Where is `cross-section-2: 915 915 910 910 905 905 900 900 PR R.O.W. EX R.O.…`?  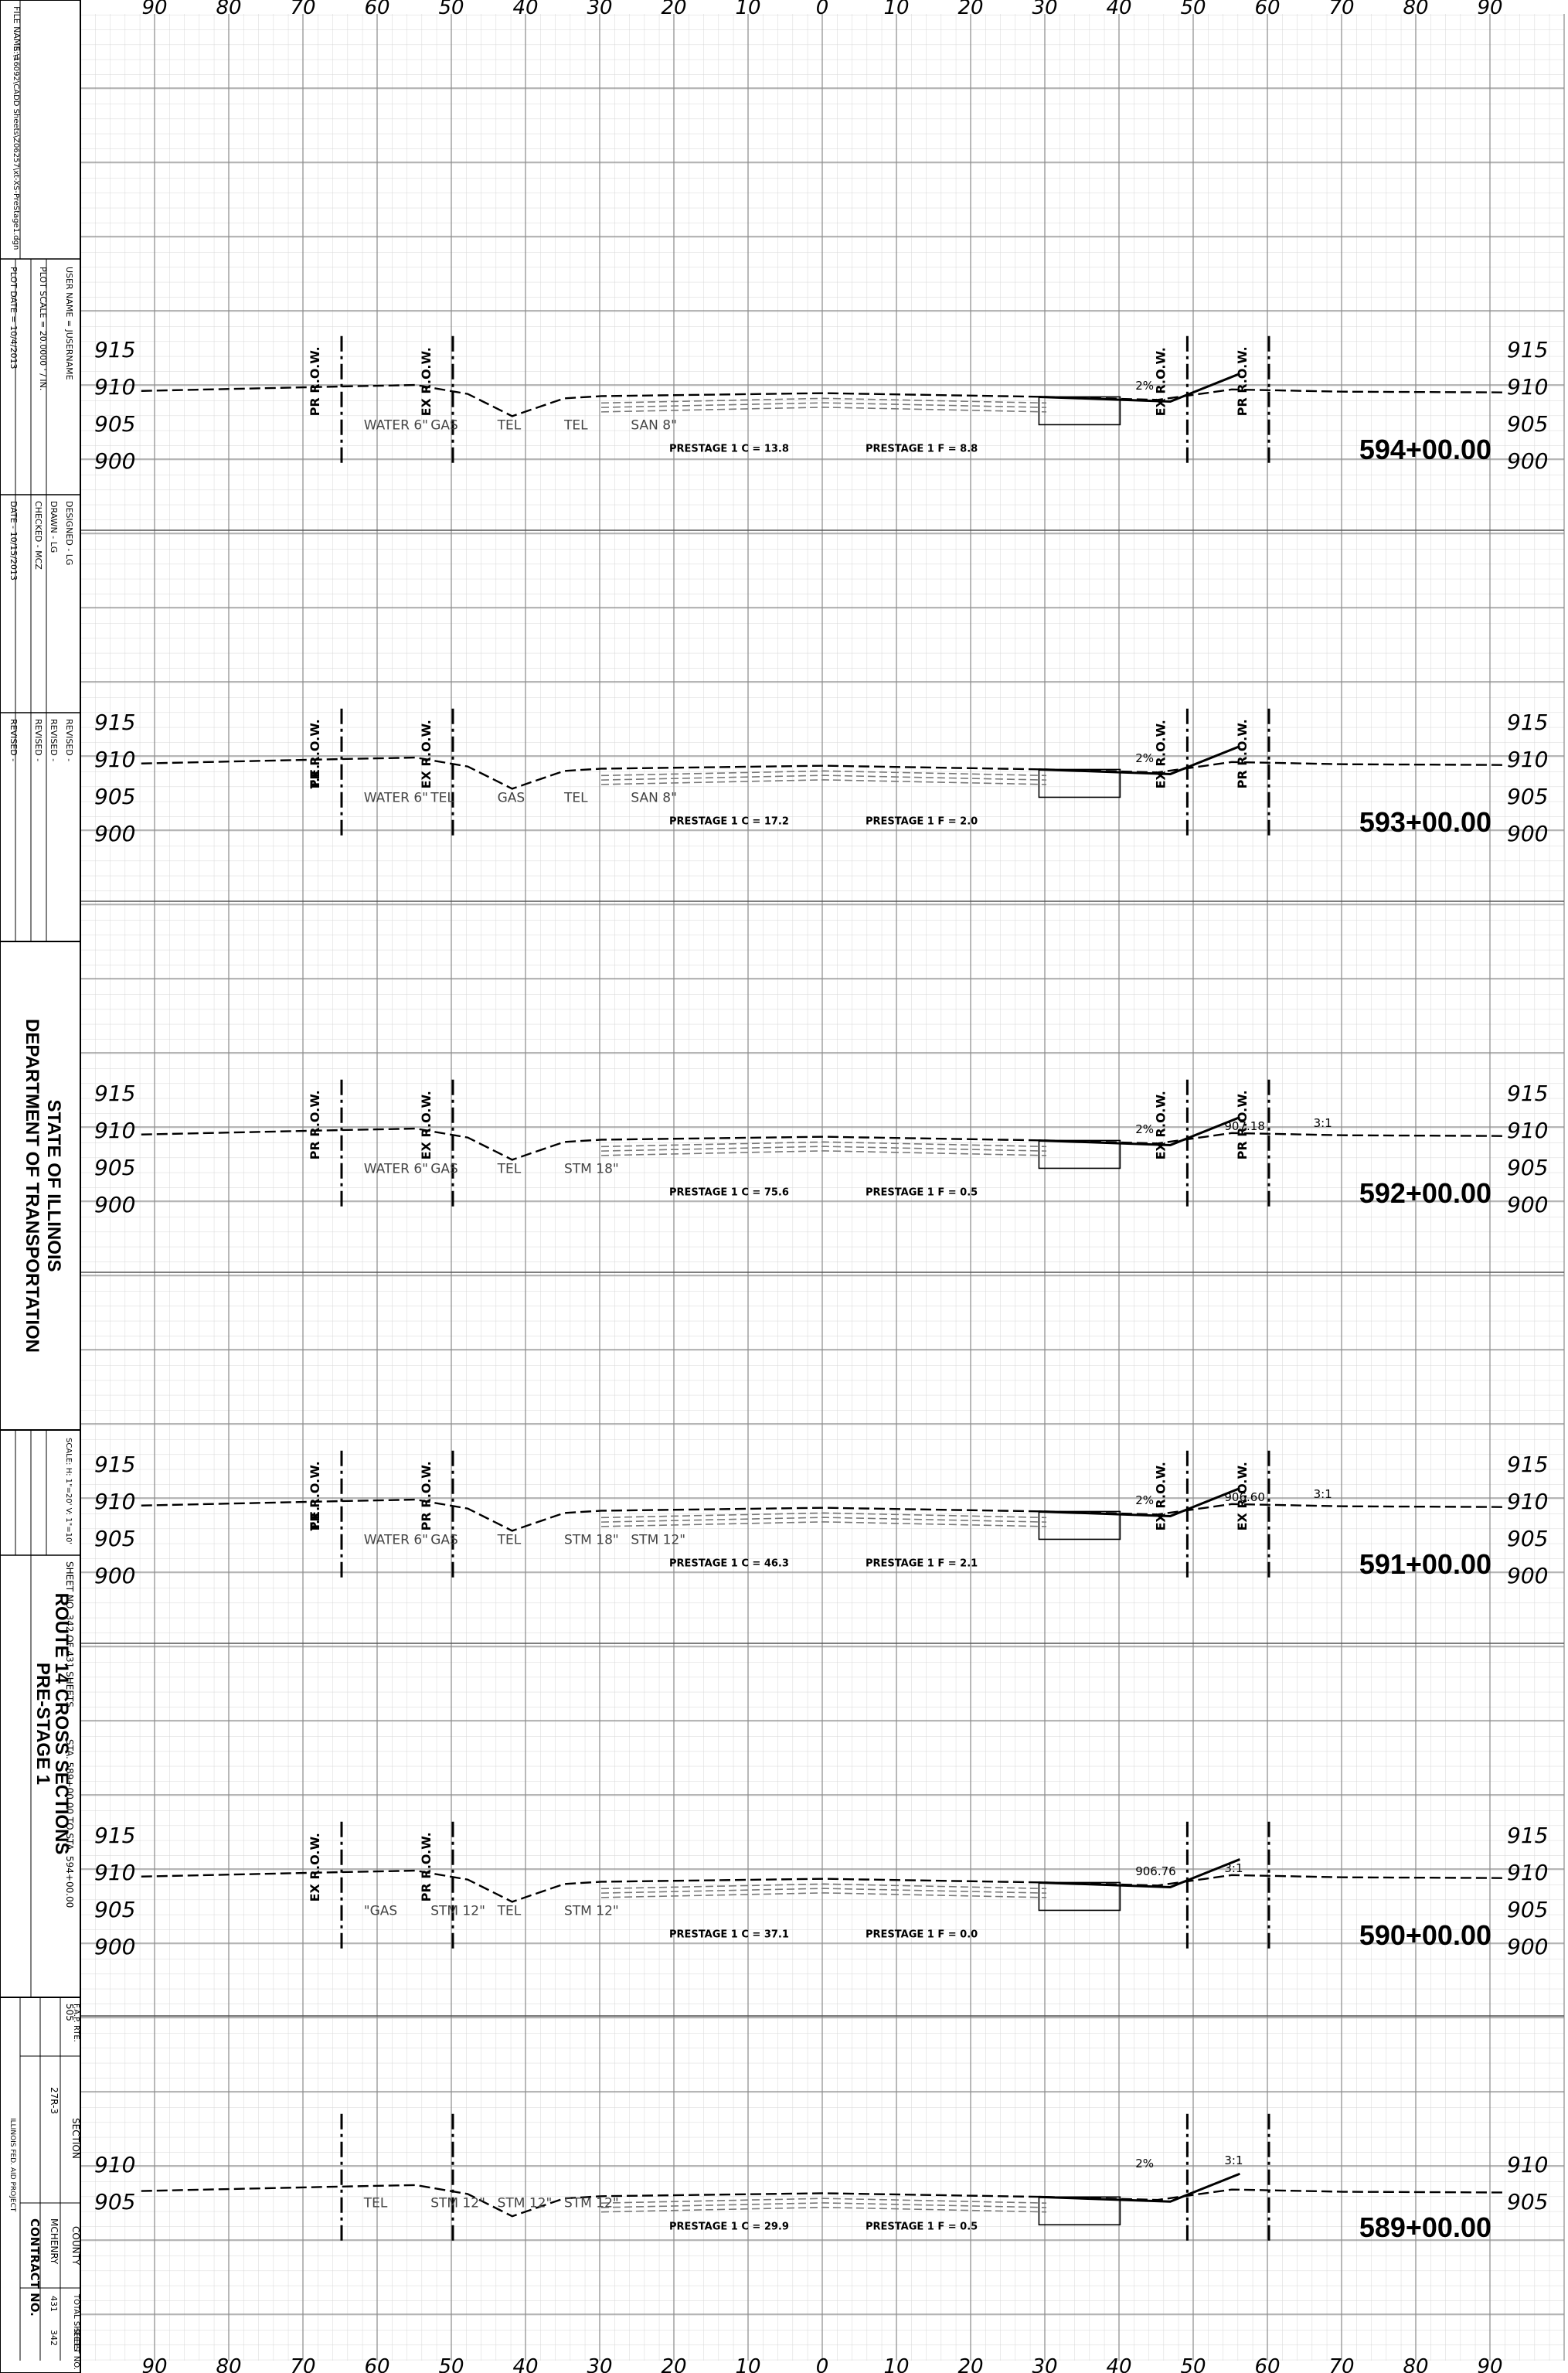
cross-section-2: 915 915 910 910 905 905 900 900 PR R.O.W. EX R.O.… is located at coordinates (821, 1148).